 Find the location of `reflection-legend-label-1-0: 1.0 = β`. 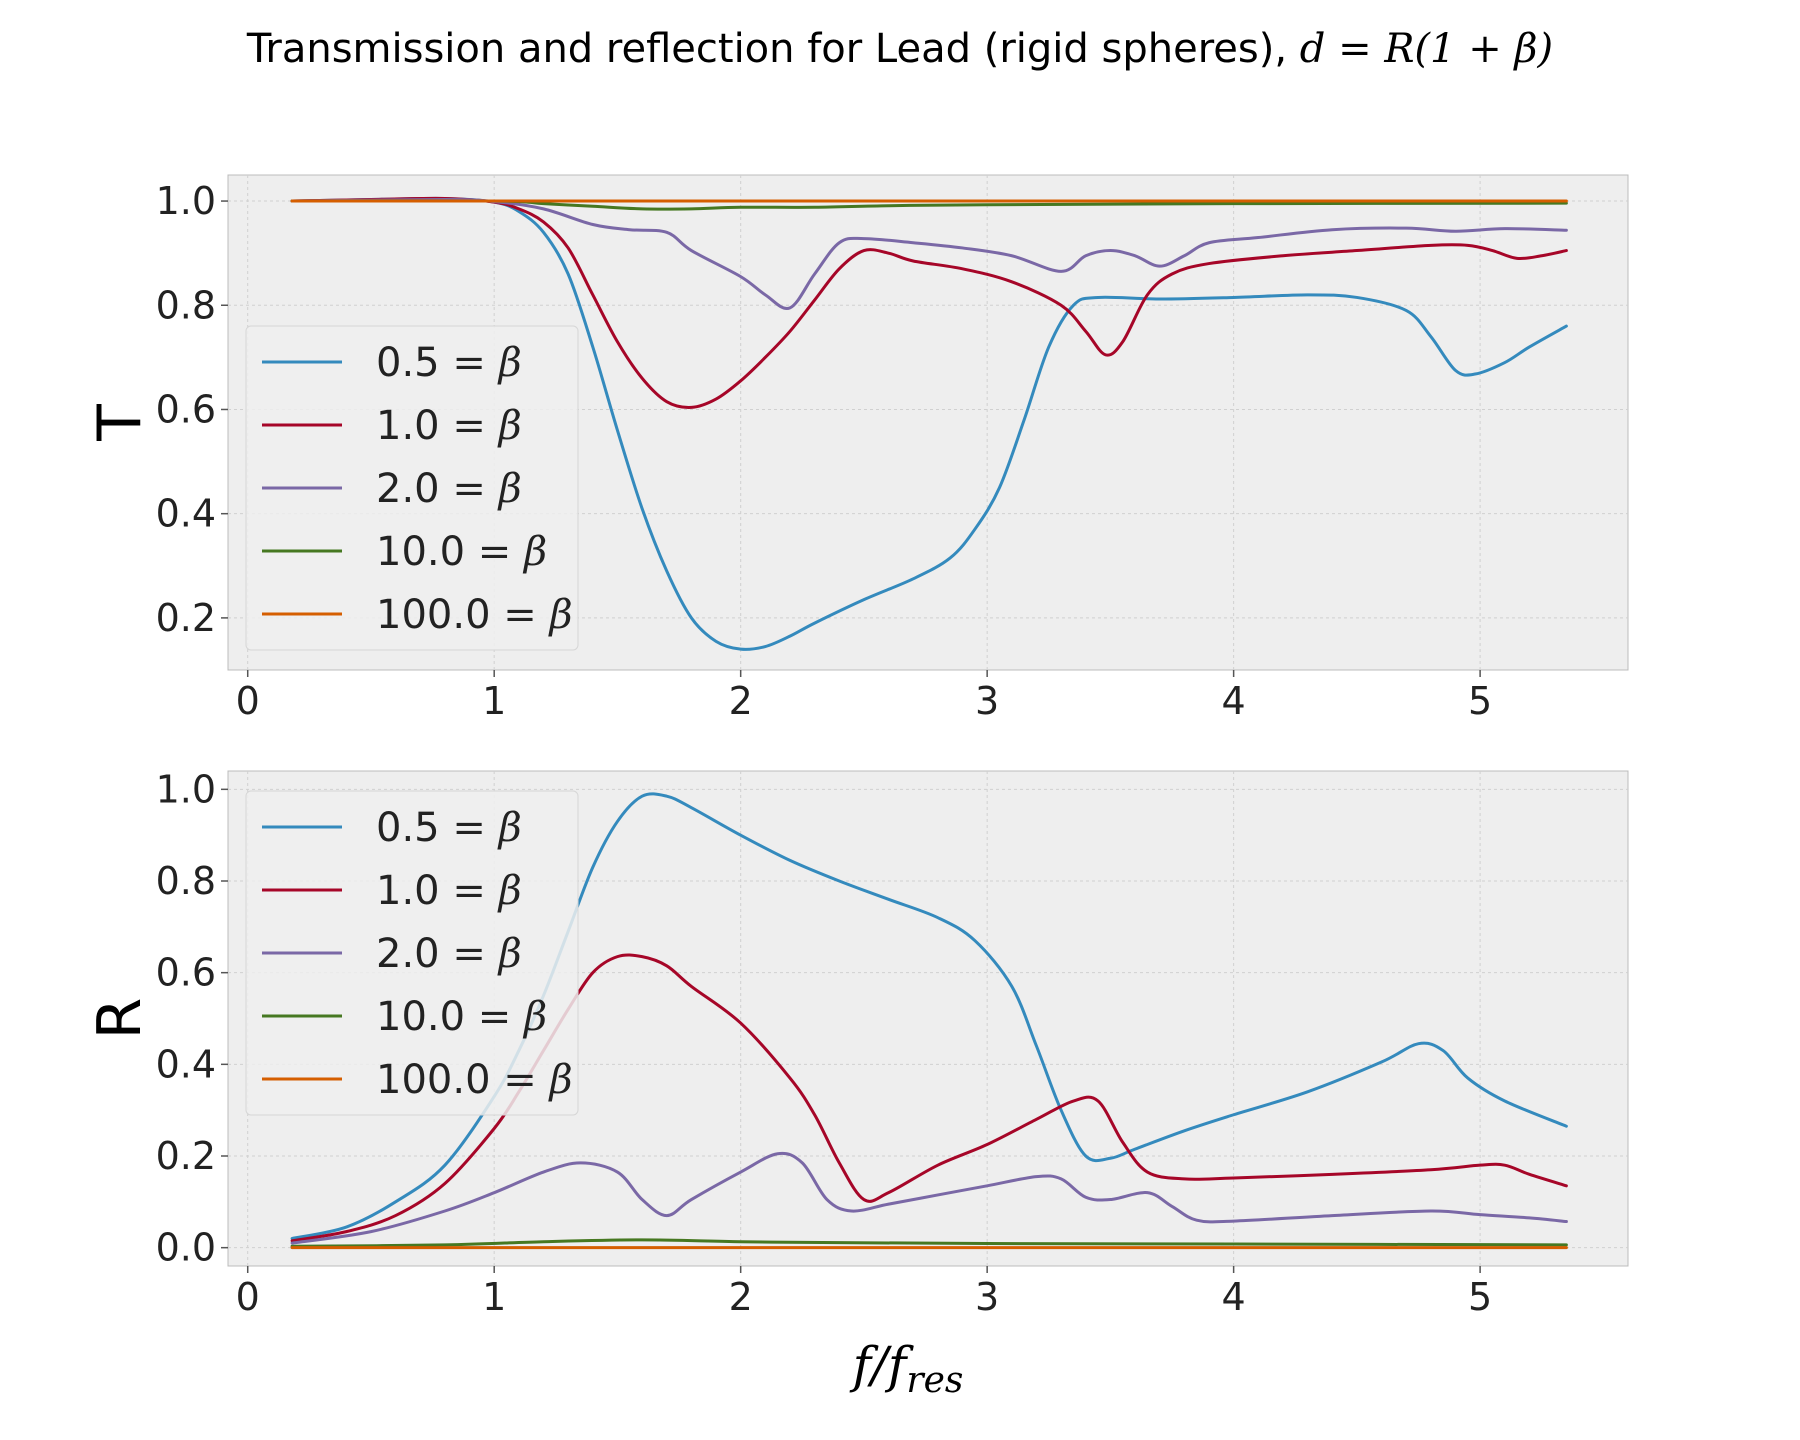

reflection-legend-label-1-0: 1.0 = β is located at coordinates (449, 891).